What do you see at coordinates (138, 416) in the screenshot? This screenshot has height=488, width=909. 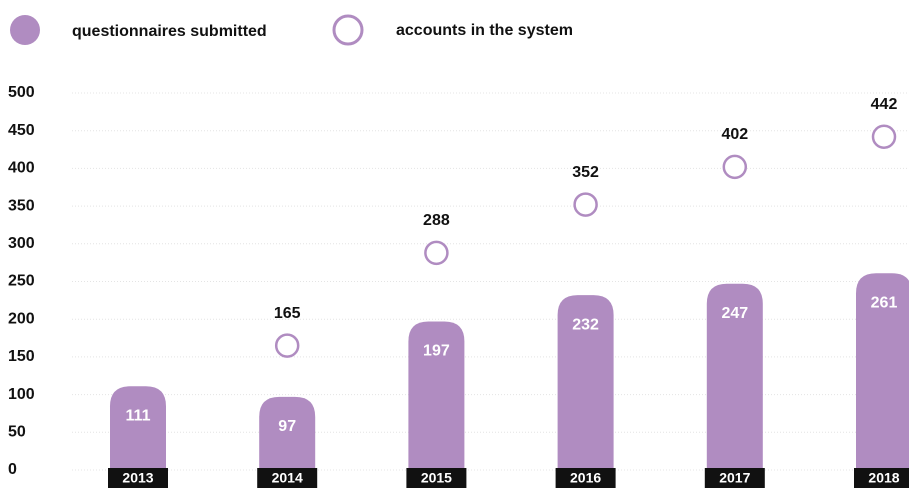 I see `bar-value-label: 111` at bounding box center [138, 416].